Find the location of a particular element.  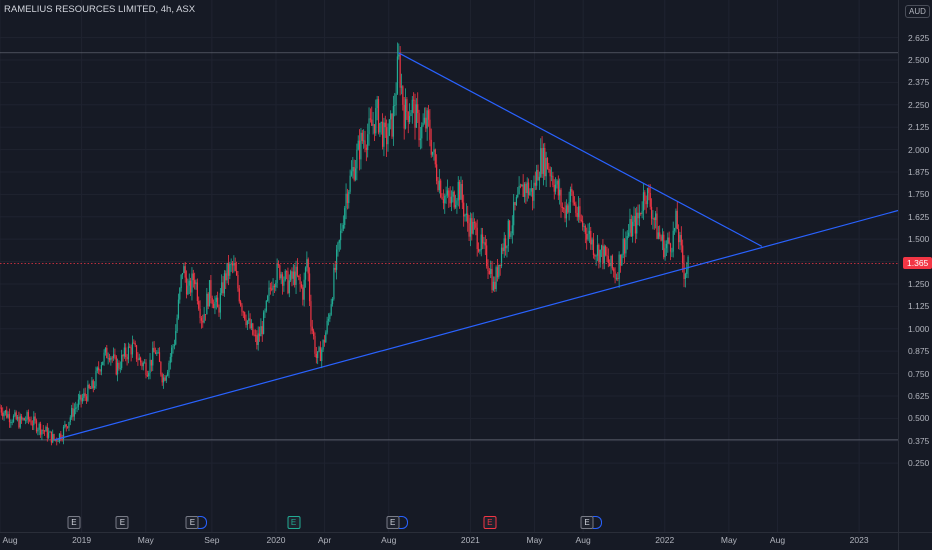

price-tick-label: 2.000 is located at coordinates (919, 149).